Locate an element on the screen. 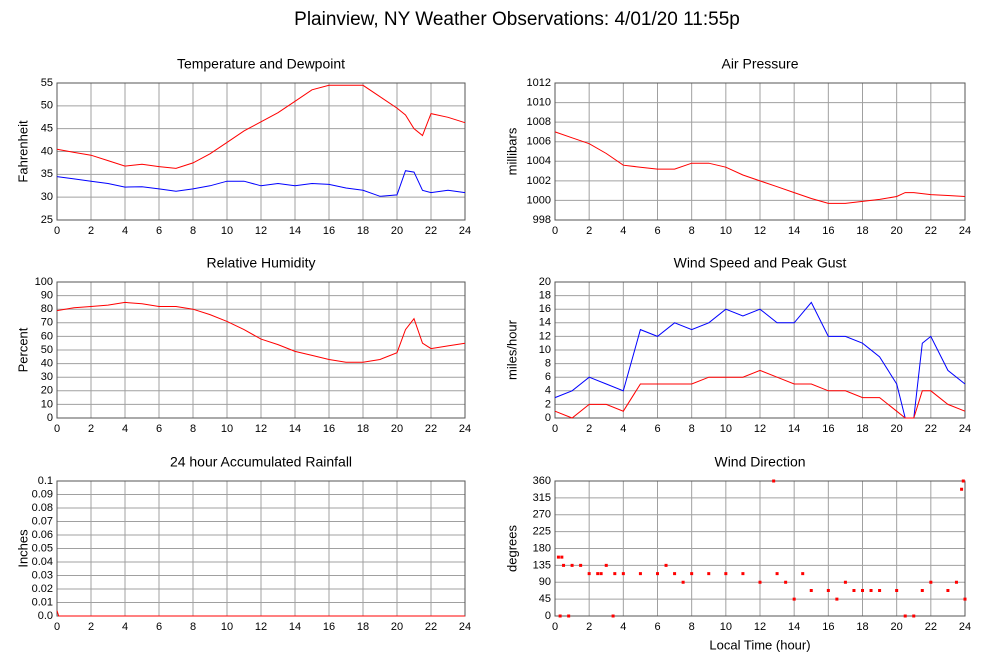 The width and height of the screenshot is (1000, 660). y-tick-label: 0.07 is located at coordinates (42, 521).